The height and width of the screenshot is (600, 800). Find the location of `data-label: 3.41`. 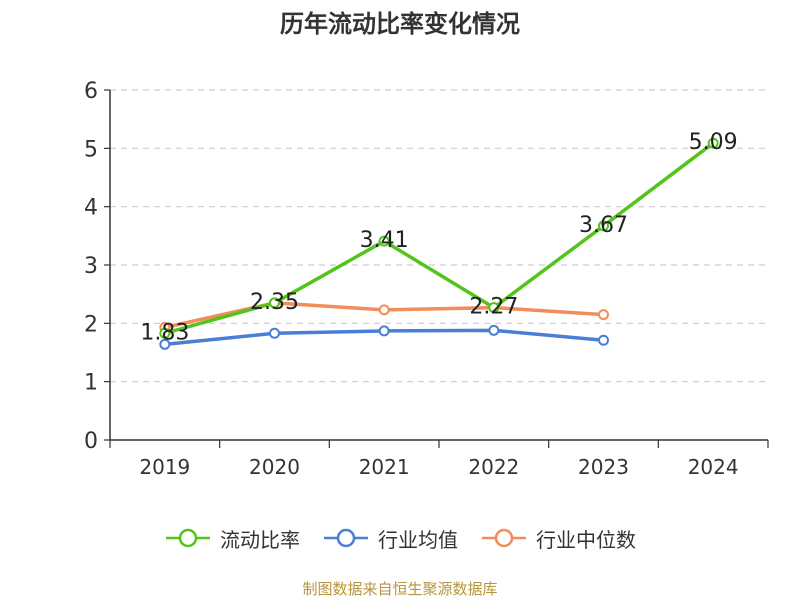

data-label: 3.41 is located at coordinates (384, 240).